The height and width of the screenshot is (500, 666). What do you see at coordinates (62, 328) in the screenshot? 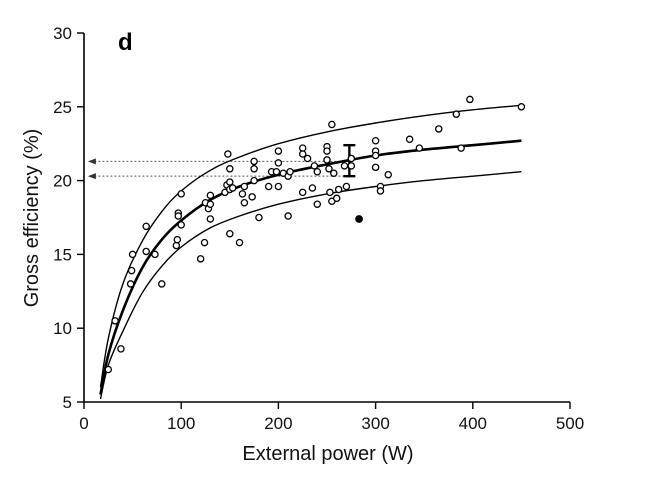
I see `y-tick-label: 10` at bounding box center [62, 328].